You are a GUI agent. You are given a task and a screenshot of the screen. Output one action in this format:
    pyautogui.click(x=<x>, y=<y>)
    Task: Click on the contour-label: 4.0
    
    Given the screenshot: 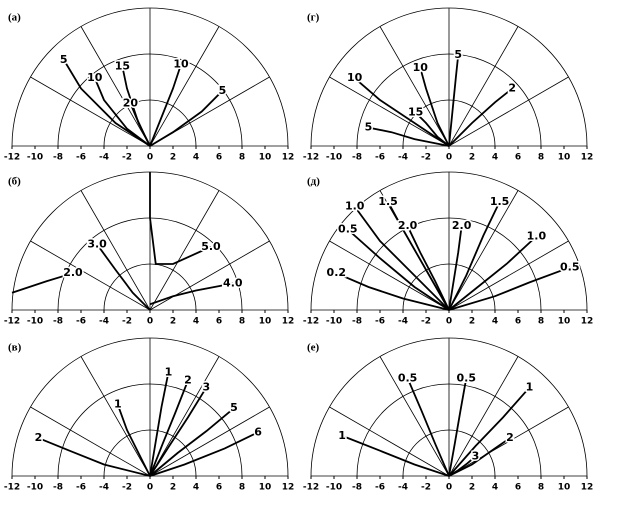 What is the action you would take?
    pyautogui.click(x=233, y=283)
    